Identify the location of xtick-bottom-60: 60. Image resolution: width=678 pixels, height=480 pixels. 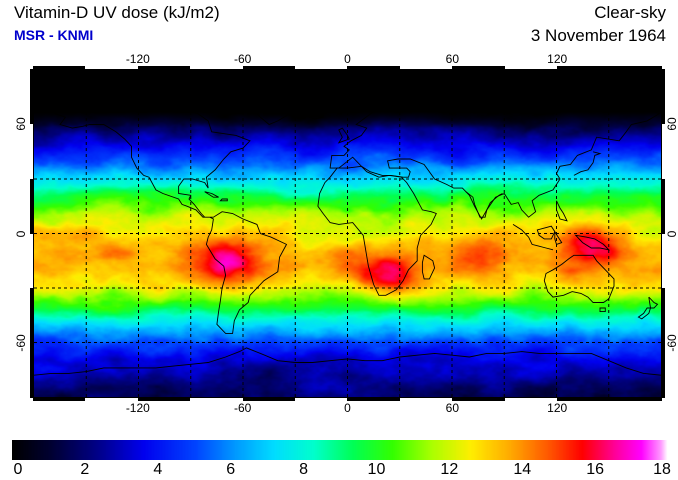
(452, 408).